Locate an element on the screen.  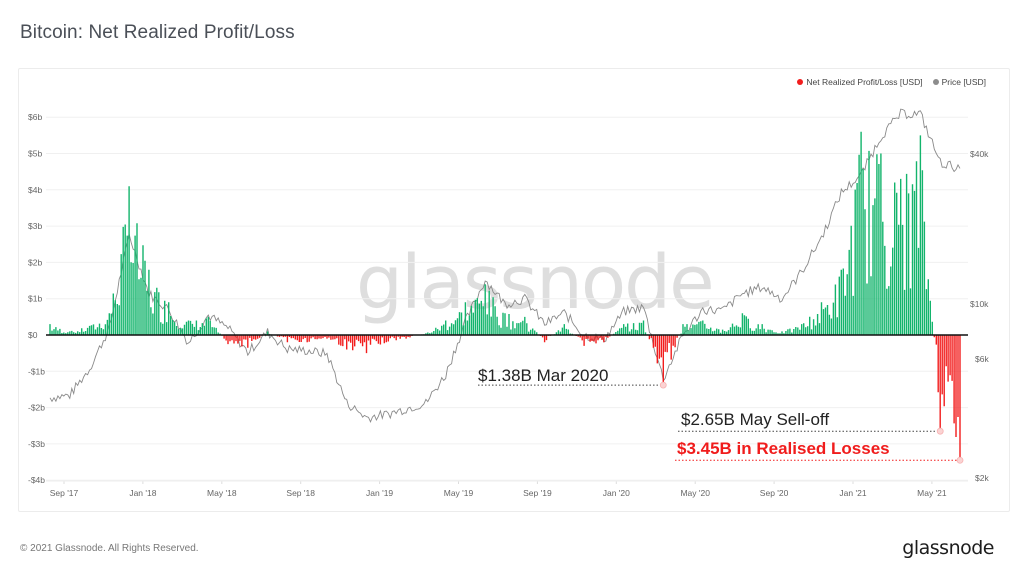
svg-text: Jan '19 is located at coordinates (379, 493).